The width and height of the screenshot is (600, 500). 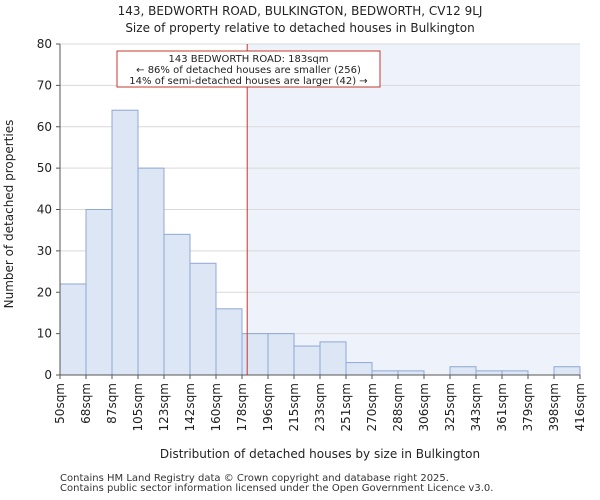 I want to click on x-tick-label: 361sqm, so click(x=502, y=407).